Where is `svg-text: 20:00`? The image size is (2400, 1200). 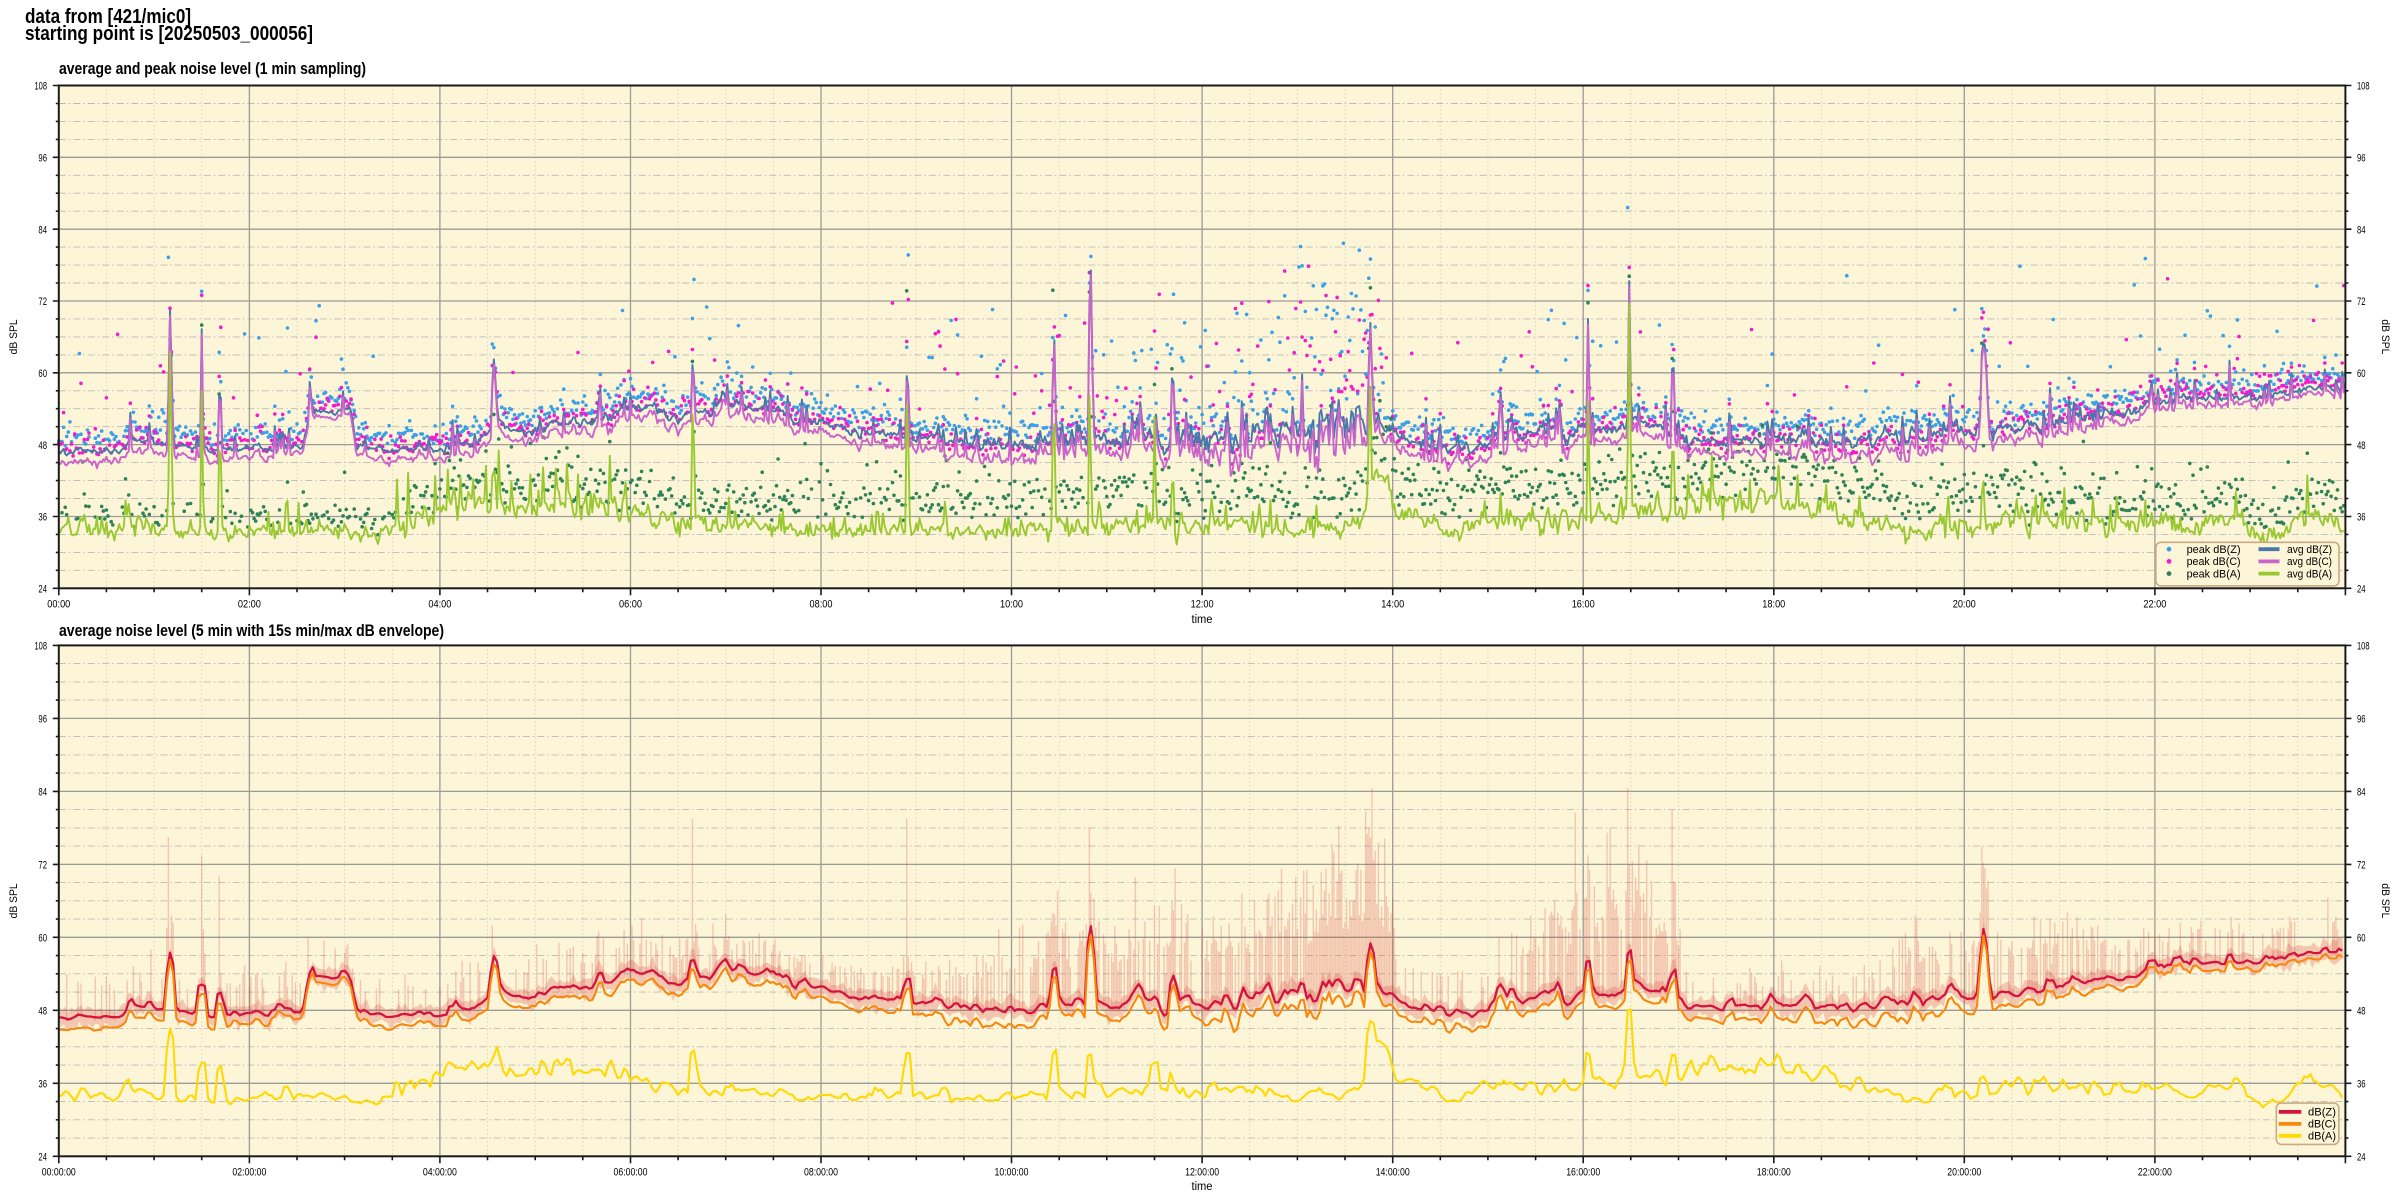 svg-text: 20:00 is located at coordinates (1964, 605).